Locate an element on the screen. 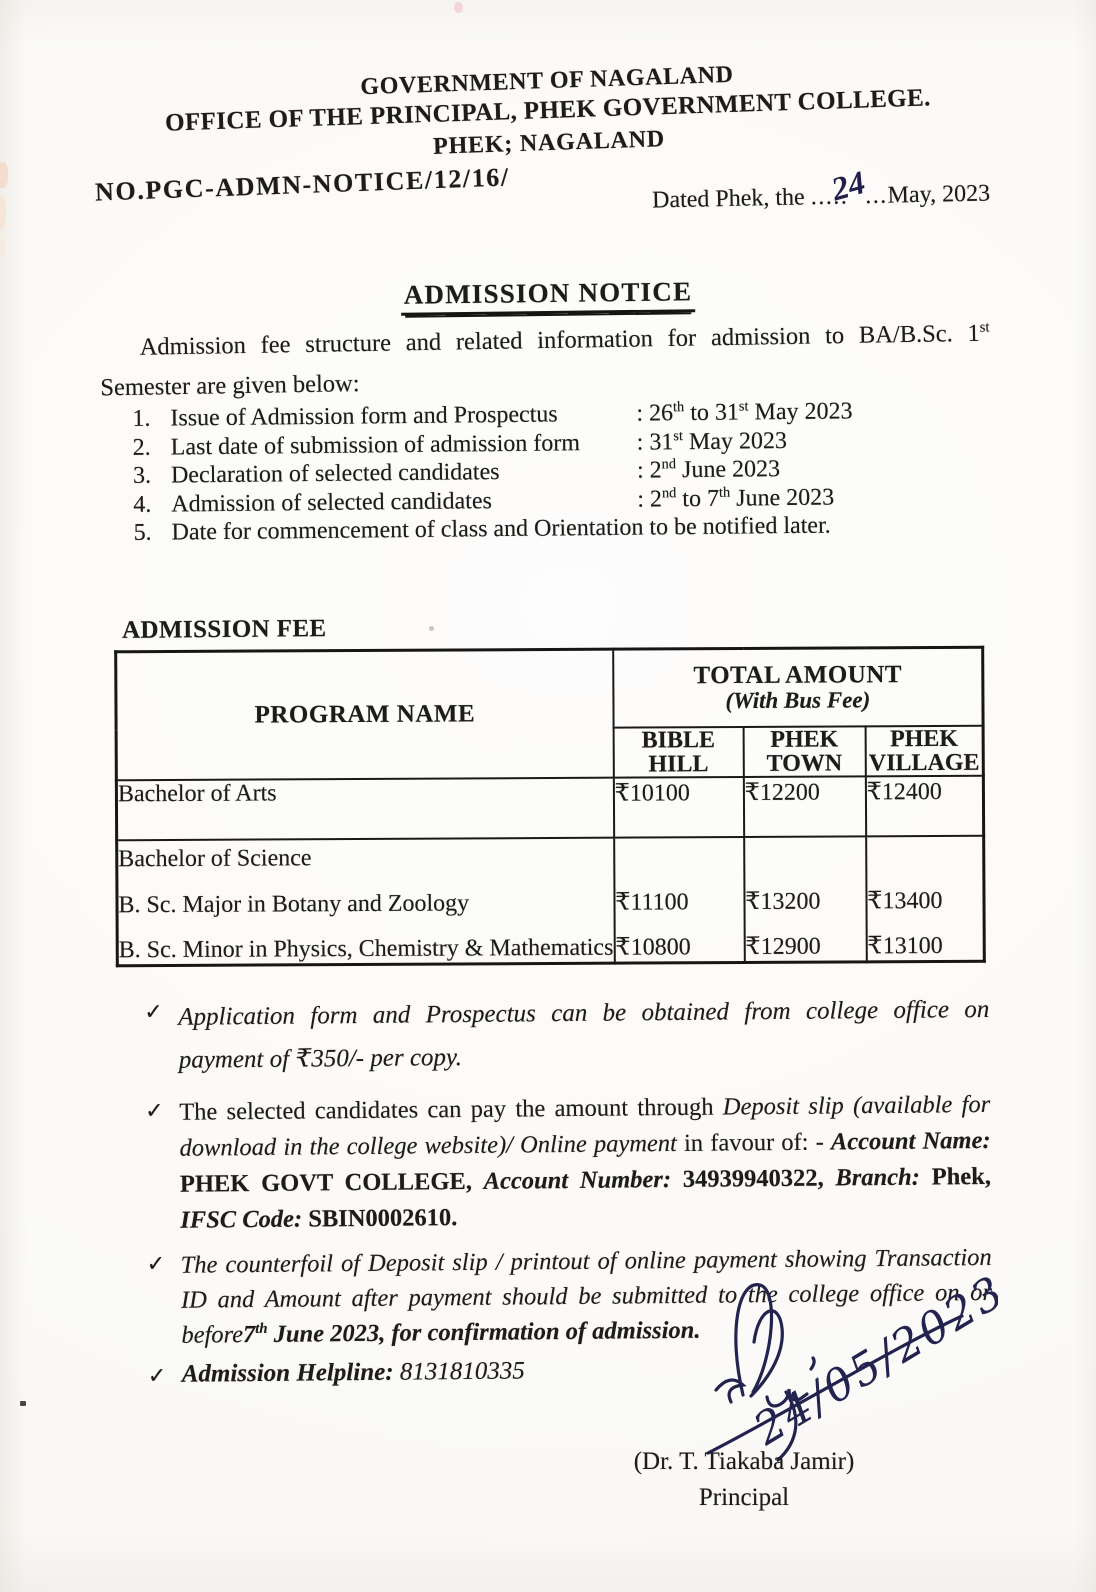  notice-title: ADMISSION NOTICE is located at coordinates (548, 296).